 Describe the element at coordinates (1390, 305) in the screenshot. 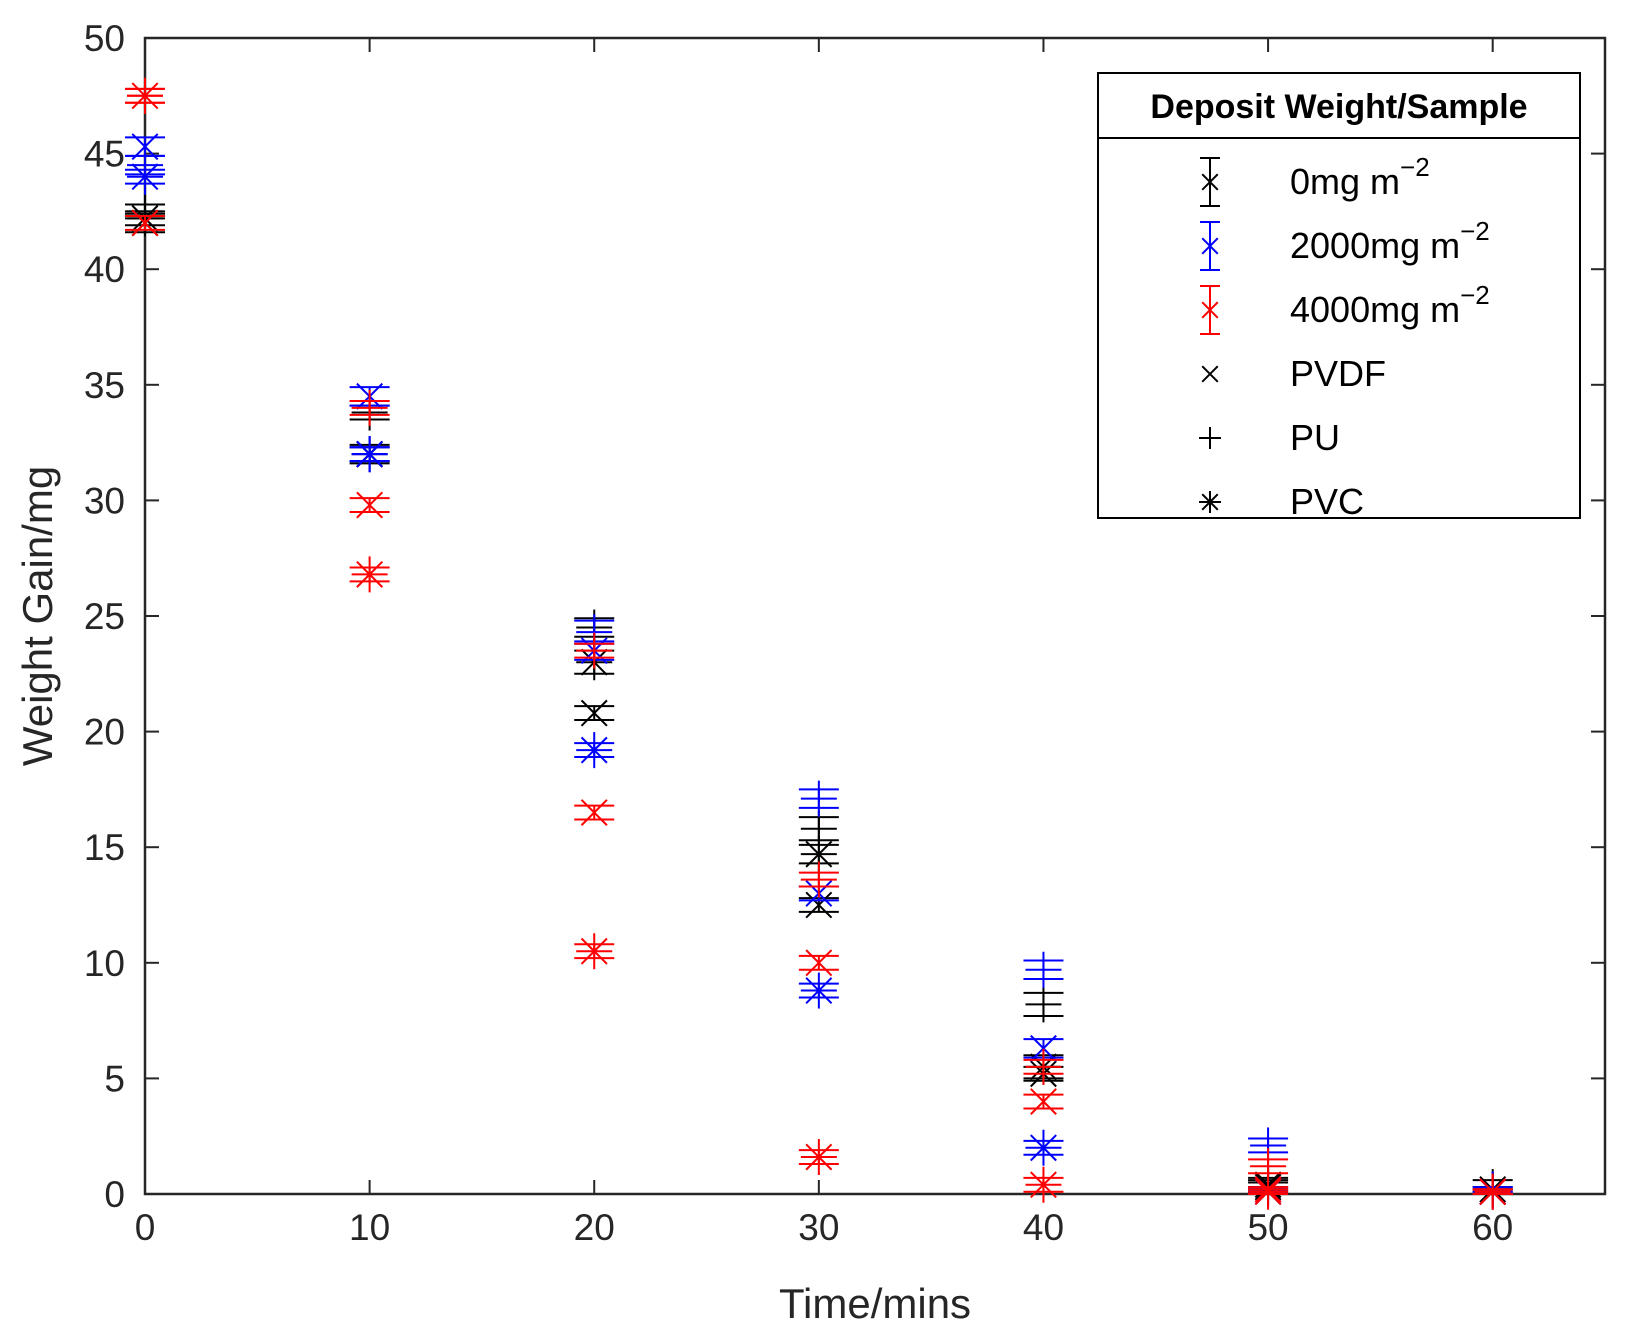

I see `legend-label: 4000mg m−2` at that location.